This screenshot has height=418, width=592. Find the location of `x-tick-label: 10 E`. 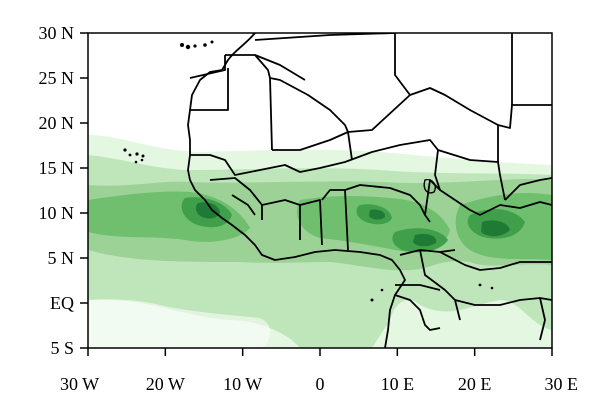

x-tick-label: 10 E is located at coordinates (398, 384).